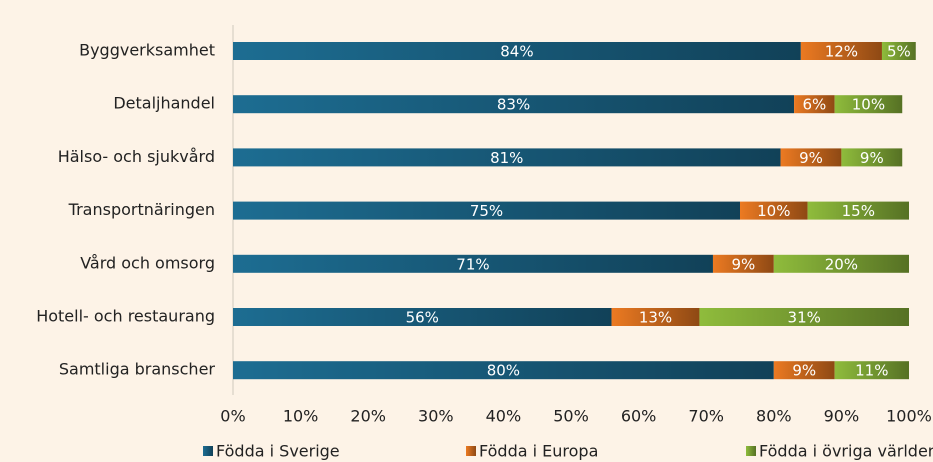 This screenshot has width=933, height=462. I want to click on value-label: 12%, so click(841, 52).